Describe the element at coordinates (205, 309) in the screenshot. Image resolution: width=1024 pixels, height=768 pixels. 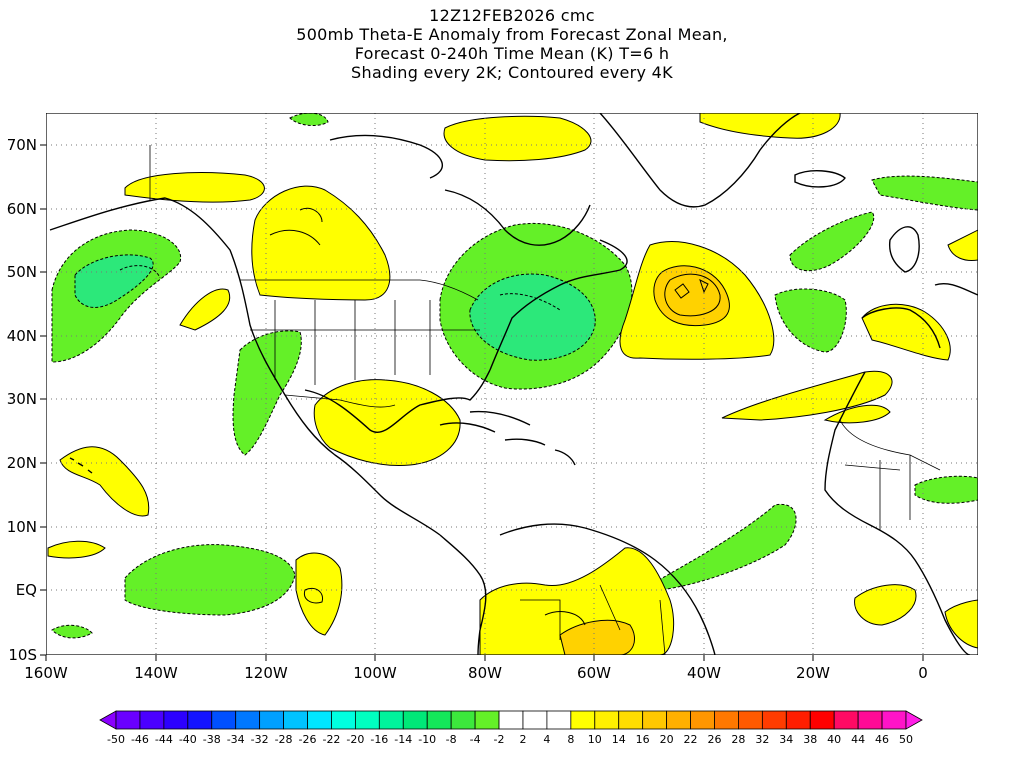
I see `positive-anomaly-pacific-small` at that location.